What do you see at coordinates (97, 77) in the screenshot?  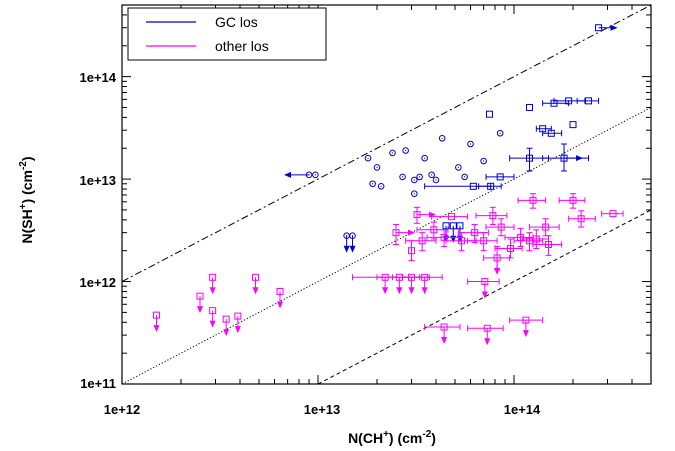 I see `y-tick-label: 1e+14` at bounding box center [97, 77].